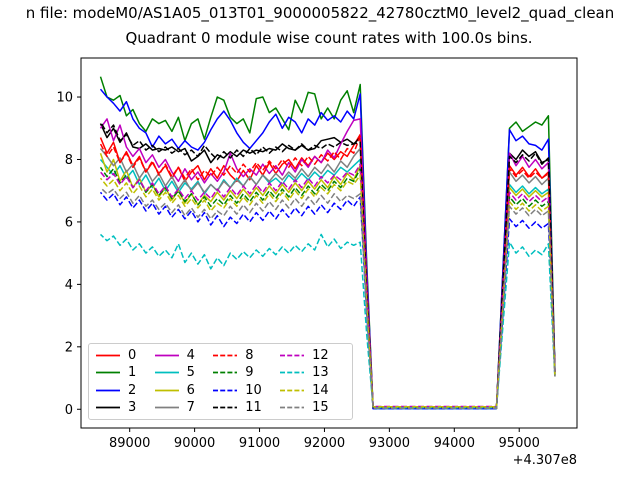 The width and height of the screenshot is (640, 480). I want to click on legend-item-1: 1, so click(124, 372).